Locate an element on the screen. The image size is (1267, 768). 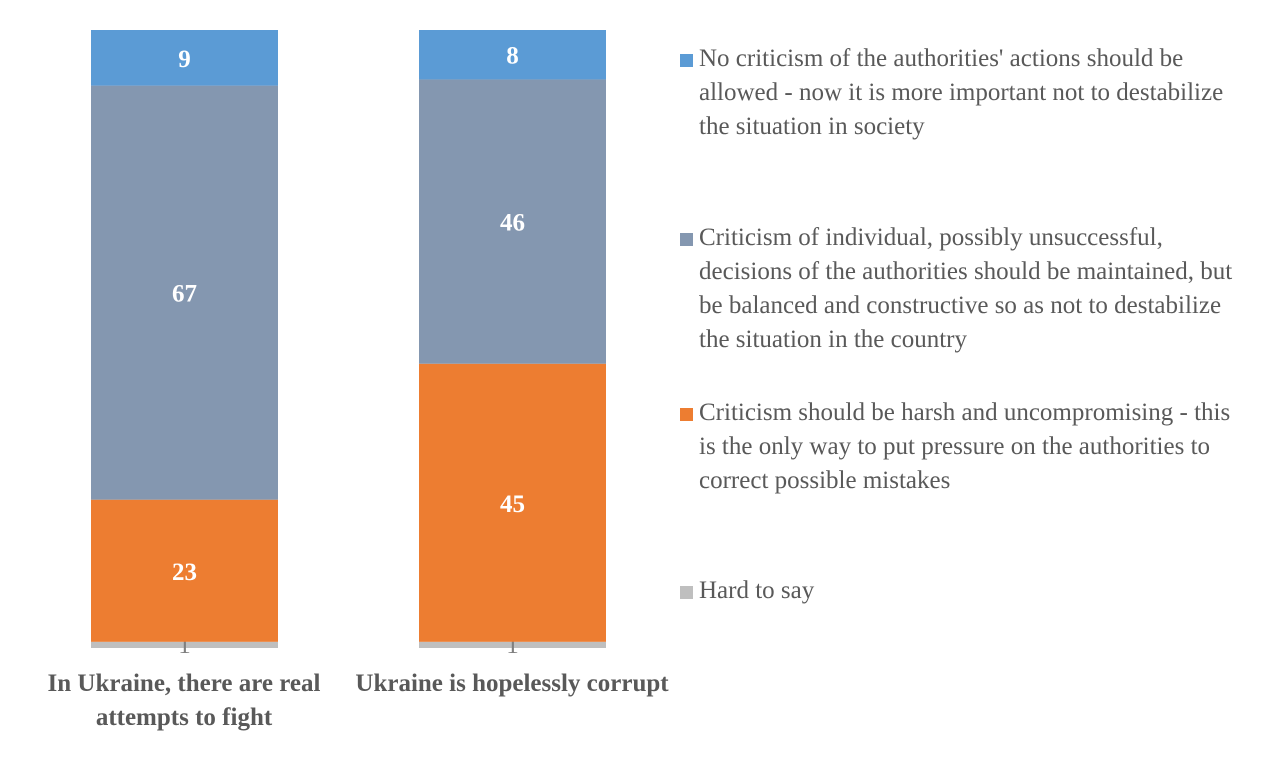
legend-swatch-gray-icon is located at coordinates (686, 592).